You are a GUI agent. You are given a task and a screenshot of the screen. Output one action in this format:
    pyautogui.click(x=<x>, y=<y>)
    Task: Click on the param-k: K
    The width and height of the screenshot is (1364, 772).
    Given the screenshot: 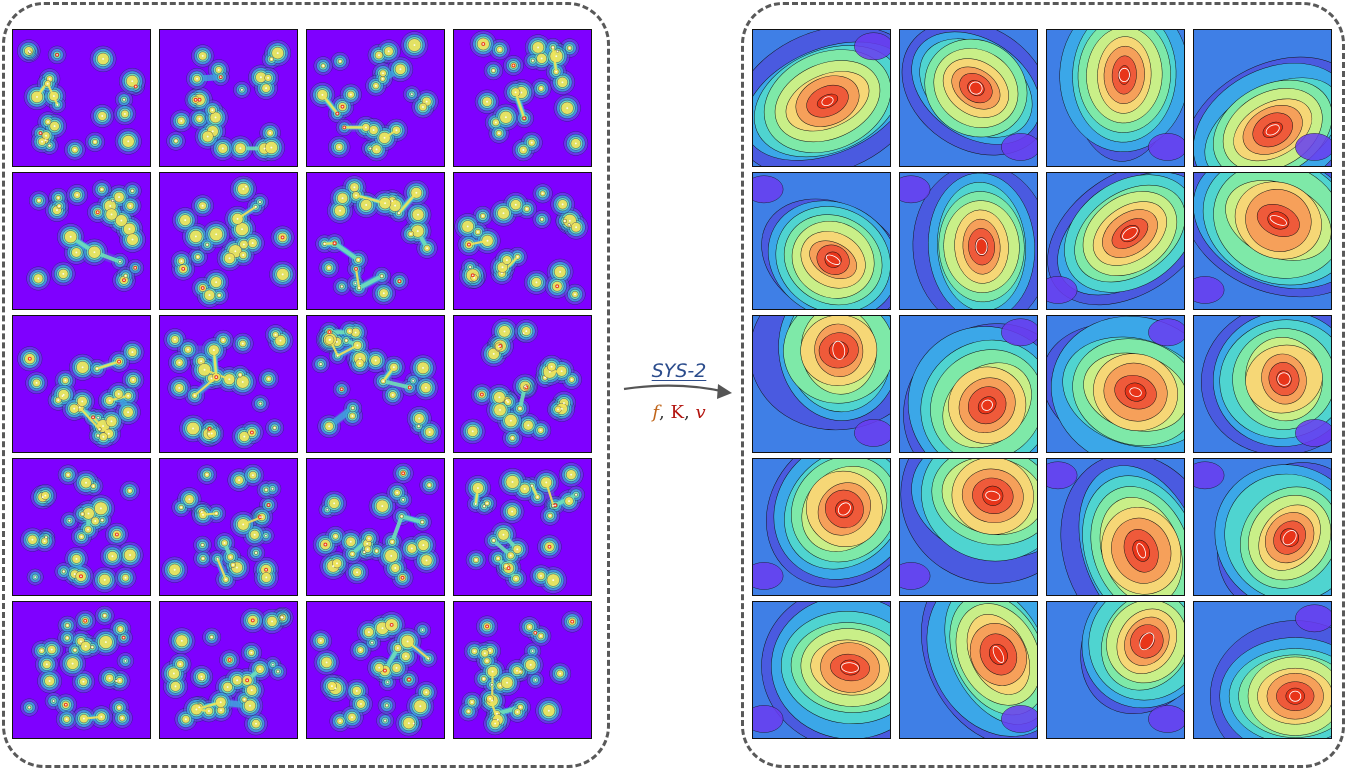 What is the action you would take?
    pyautogui.click(x=677, y=412)
    